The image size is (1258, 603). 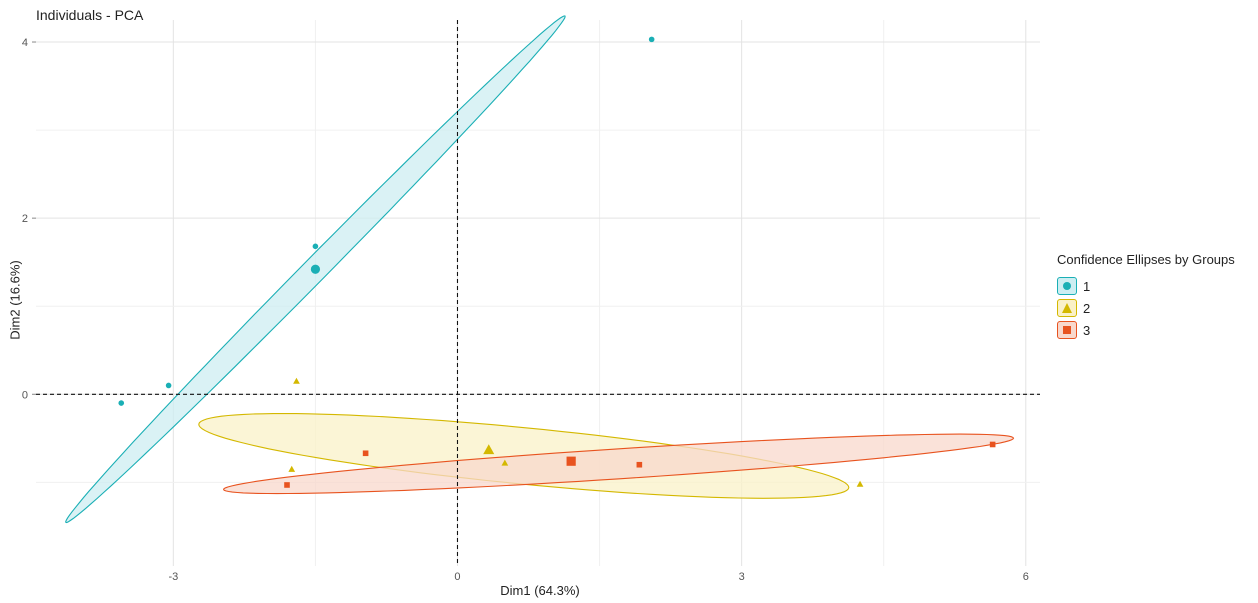 I want to click on legend-item-group-3: 3, so click(x=1146, y=330).